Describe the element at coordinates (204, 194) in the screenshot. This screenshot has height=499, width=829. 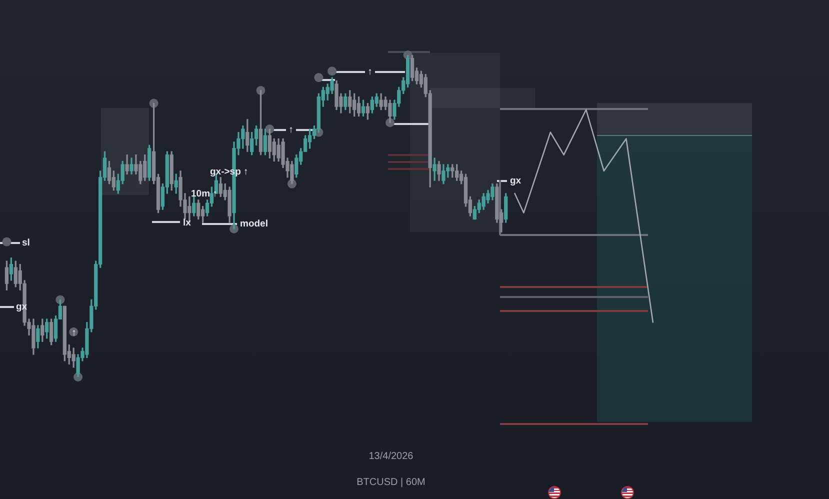
I see `annotation: 10m ↑` at that location.